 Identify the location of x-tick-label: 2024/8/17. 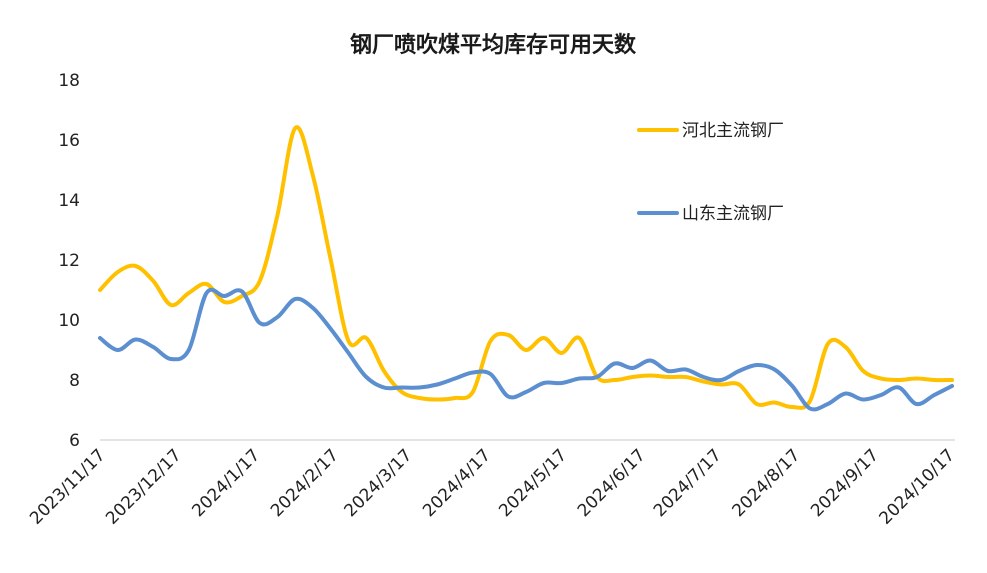
(767, 483).